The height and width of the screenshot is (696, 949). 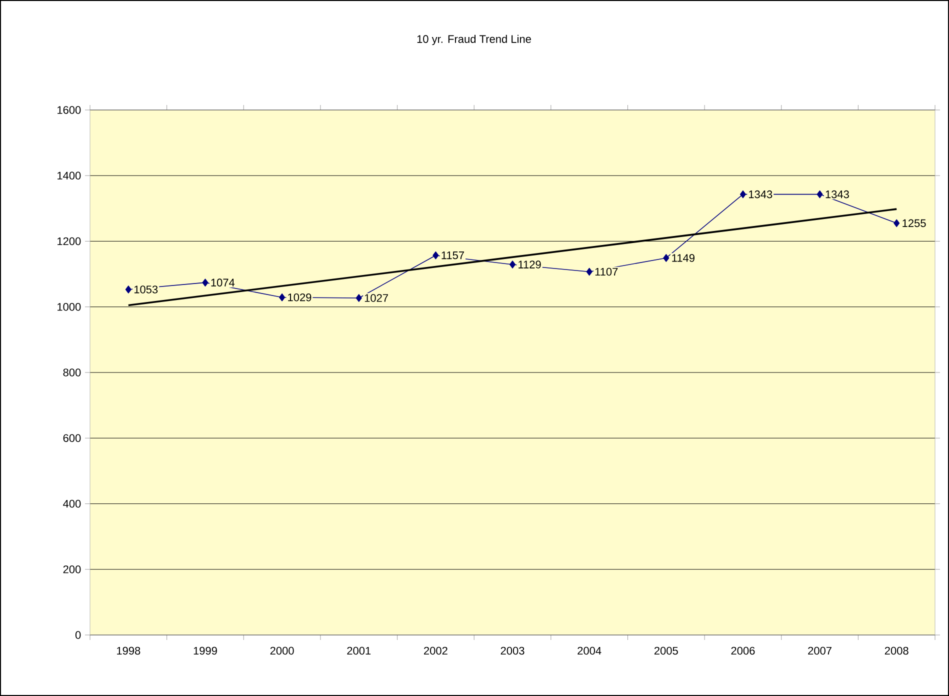 What do you see at coordinates (146, 290) in the screenshot?
I see `data-label: 1053` at bounding box center [146, 290].